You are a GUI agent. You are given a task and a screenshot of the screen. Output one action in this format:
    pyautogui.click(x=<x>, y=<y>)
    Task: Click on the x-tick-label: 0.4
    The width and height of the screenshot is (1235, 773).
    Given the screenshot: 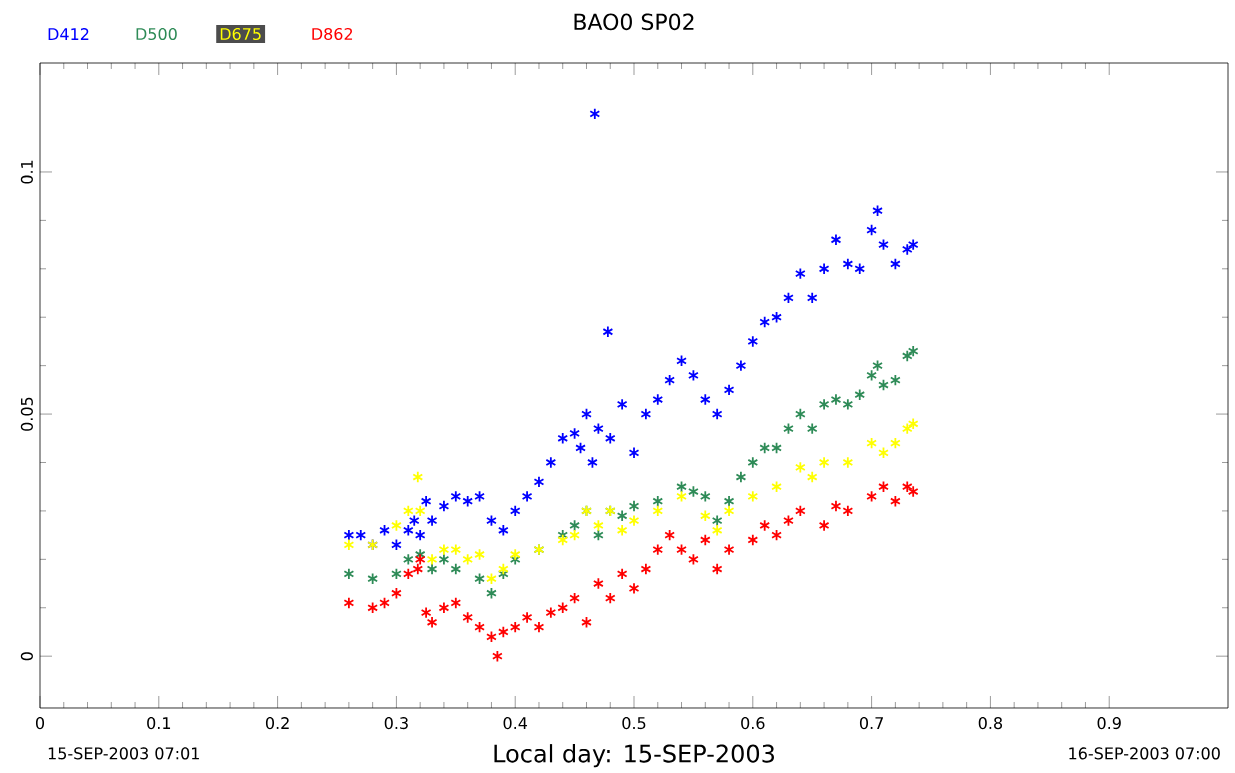 What is the action you would take?
    pyautogui.click(x=515, y=723)
    